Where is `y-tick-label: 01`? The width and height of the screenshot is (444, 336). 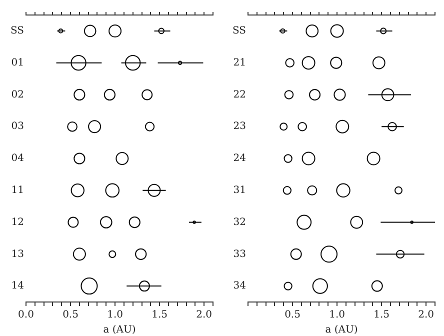 y-tick-label: 01 is located at coordinates (17, 62).